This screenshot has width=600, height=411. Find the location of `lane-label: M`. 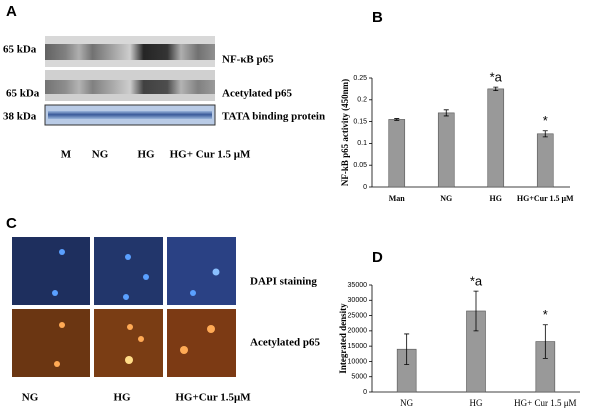

lane-label: M is located at coordinates (66, 155).